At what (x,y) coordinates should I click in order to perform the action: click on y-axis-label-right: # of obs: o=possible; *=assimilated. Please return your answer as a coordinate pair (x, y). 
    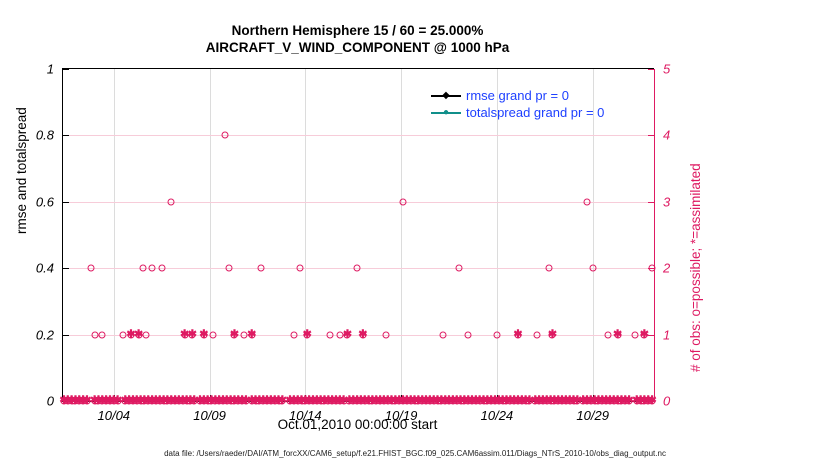
    Looking at the image, I should click on (695, 267).